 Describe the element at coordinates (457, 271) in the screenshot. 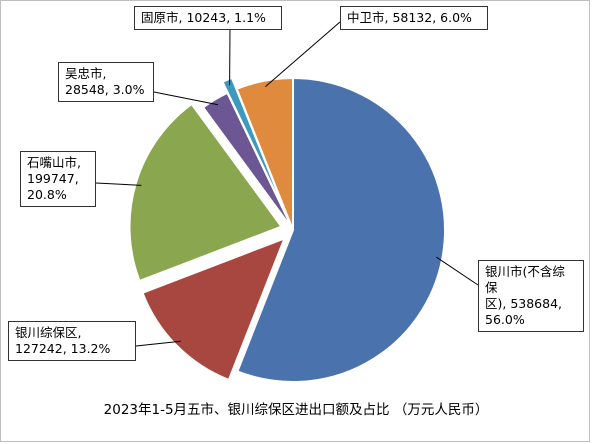

I see `leader-line-yinchuan` at that location.